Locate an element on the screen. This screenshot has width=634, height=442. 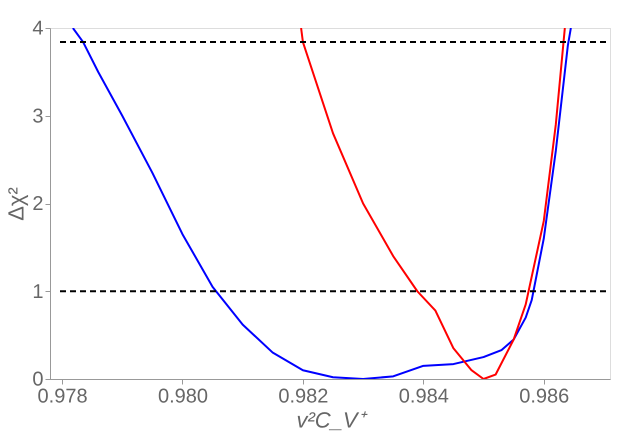
x-tick-label: 0.986 is located at coordinates (544, 397).